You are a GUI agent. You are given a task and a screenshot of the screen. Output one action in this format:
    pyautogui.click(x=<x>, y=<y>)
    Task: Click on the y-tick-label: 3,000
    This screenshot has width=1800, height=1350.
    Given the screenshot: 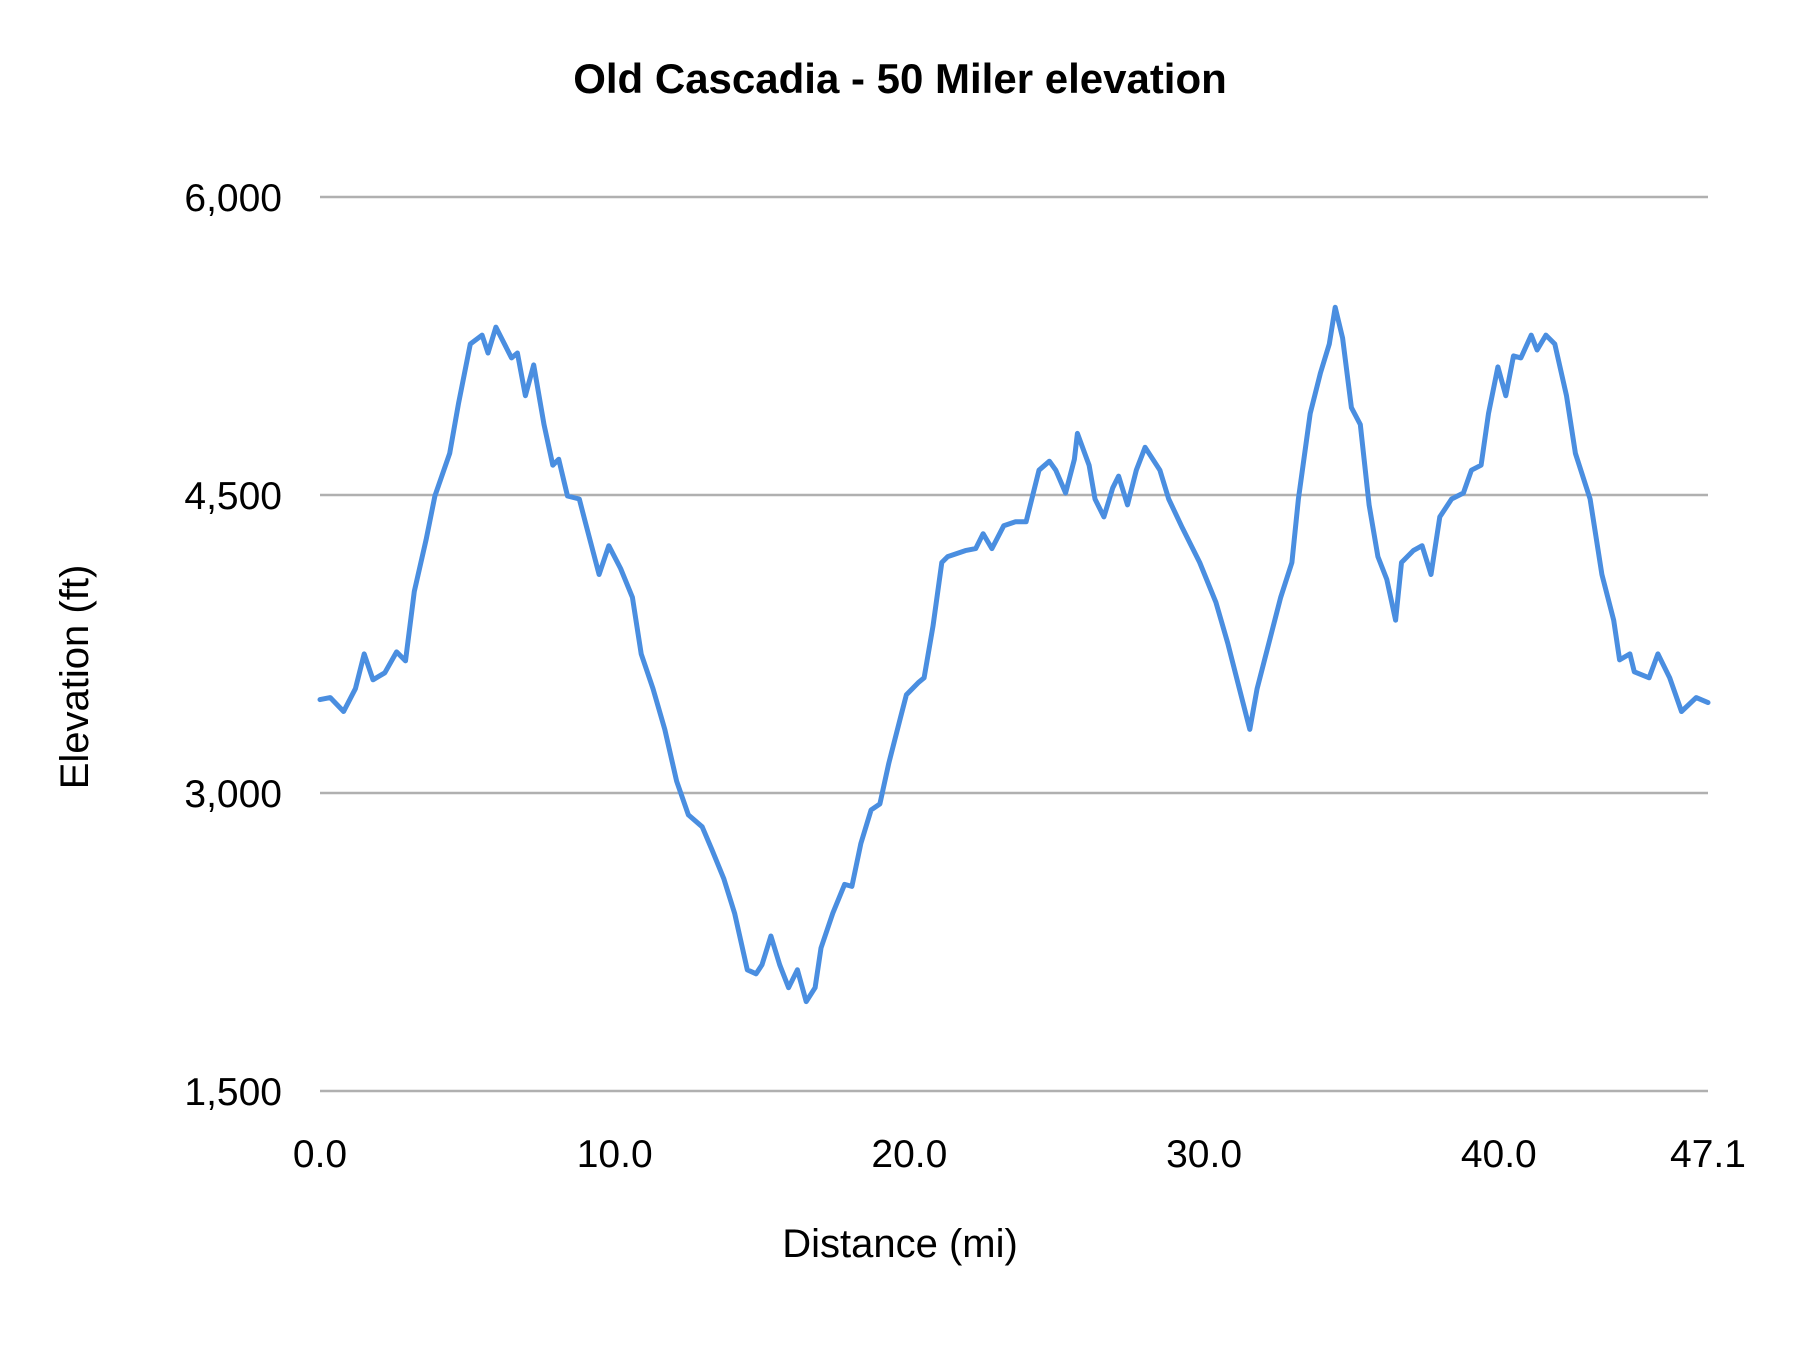 What is the action you would take?
    pyautogui.click(x=233, y=794)
    